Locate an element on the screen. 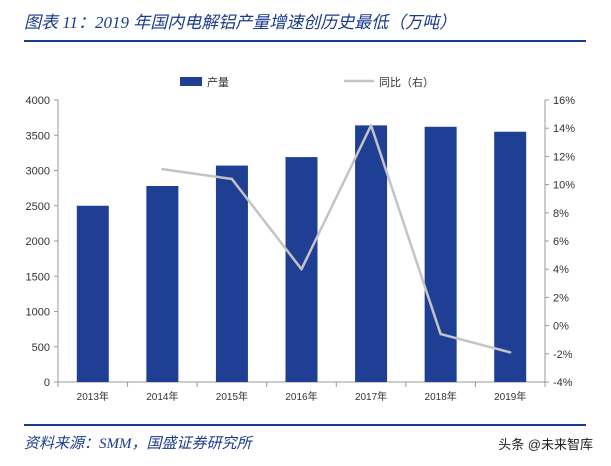  x-tick-label: 2018年 is located at coordinates (441, 396).